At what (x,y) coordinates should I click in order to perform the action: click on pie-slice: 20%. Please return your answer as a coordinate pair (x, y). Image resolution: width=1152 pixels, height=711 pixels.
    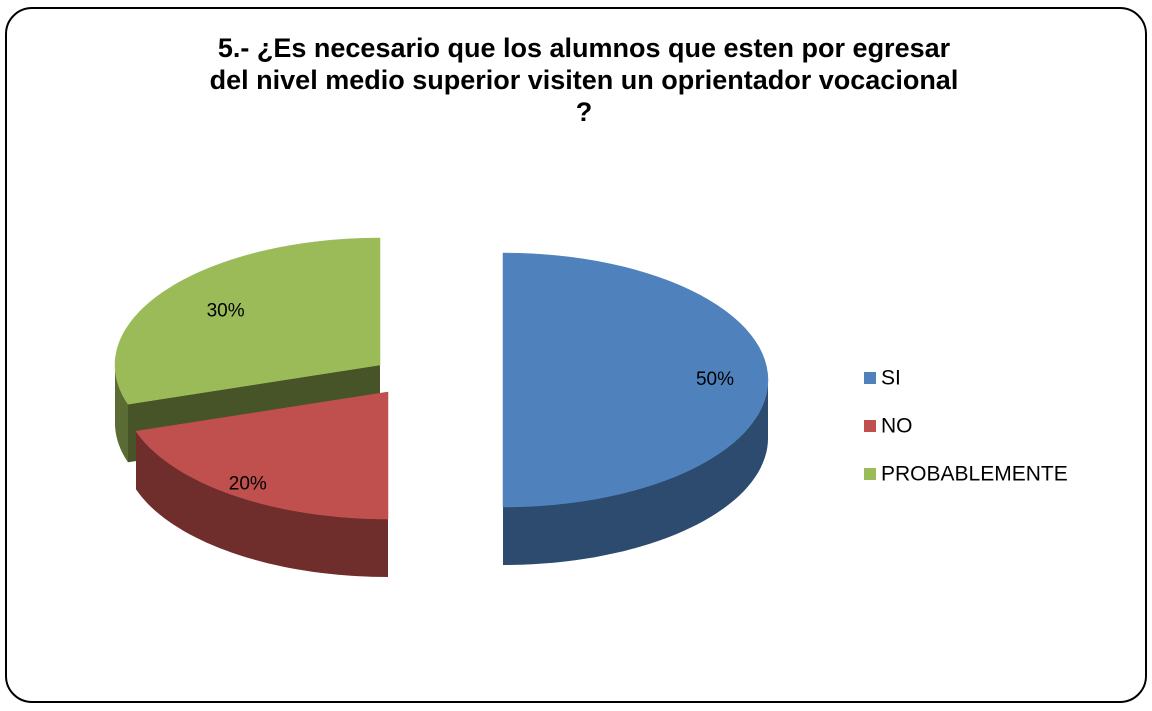
    Looking at the image, I should click on (262, 484).